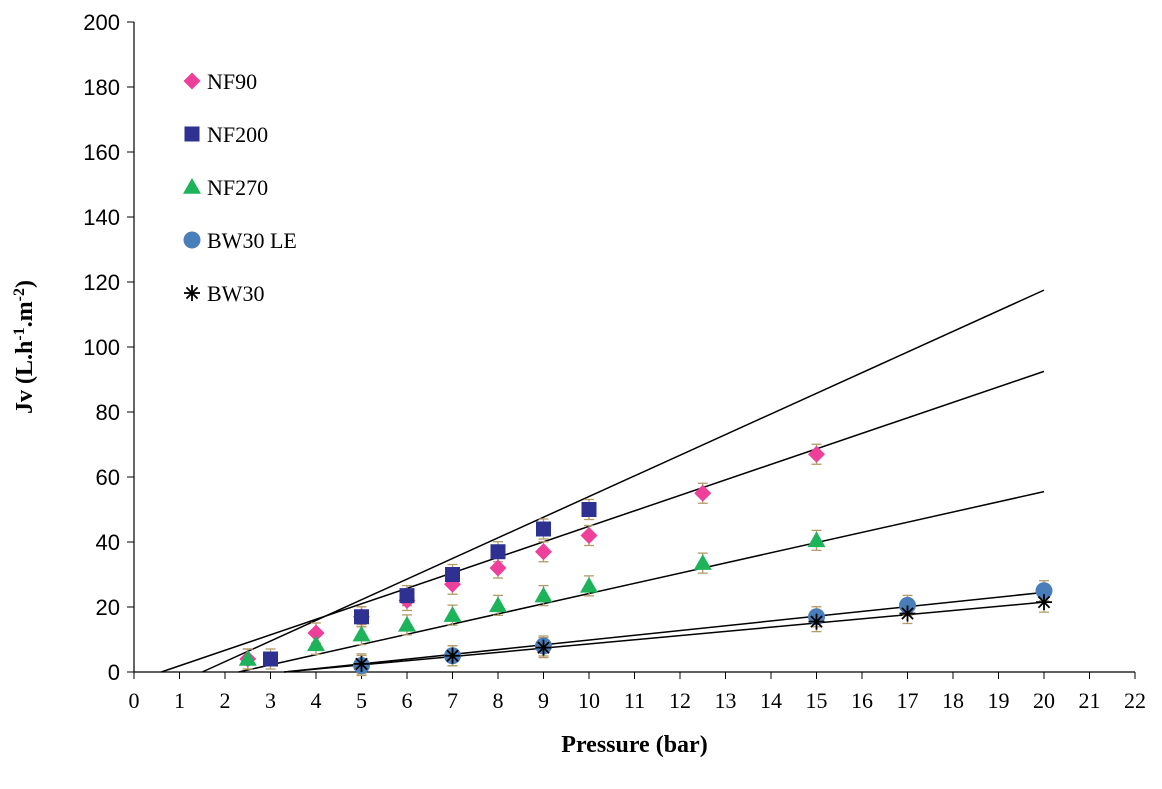 The image size is (1162, 789). I want to click on y-tick-label: 40, so click(108, 542).